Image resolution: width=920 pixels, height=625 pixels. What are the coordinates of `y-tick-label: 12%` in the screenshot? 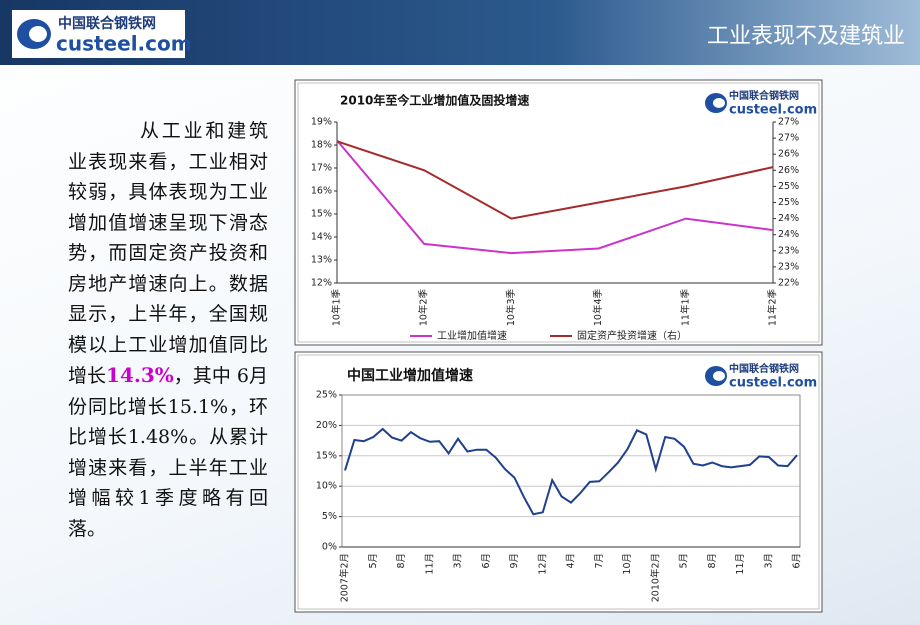 It's located at (321, 283).